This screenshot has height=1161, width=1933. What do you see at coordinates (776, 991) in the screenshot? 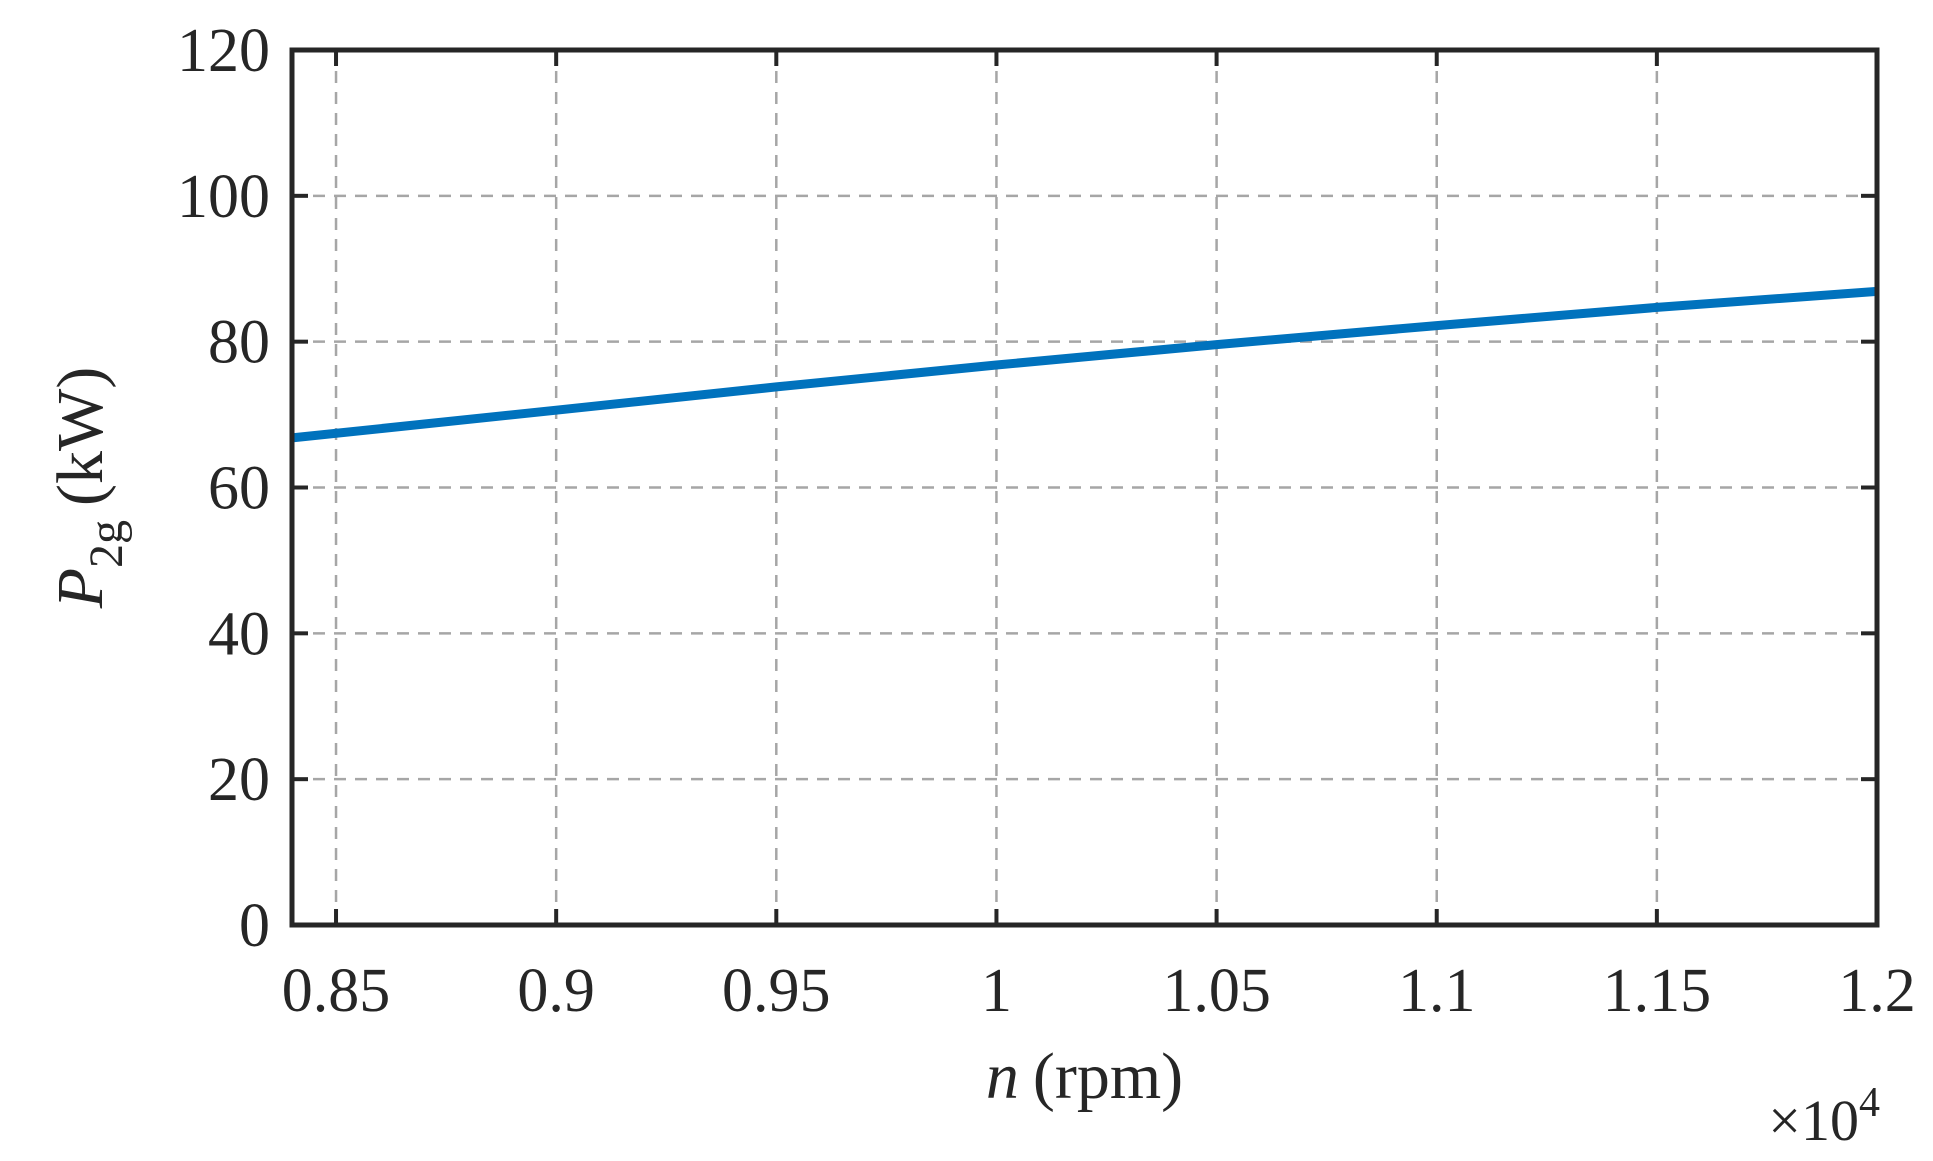
I see `x-tick-label: 0.95` at bounding box center [776, 991].